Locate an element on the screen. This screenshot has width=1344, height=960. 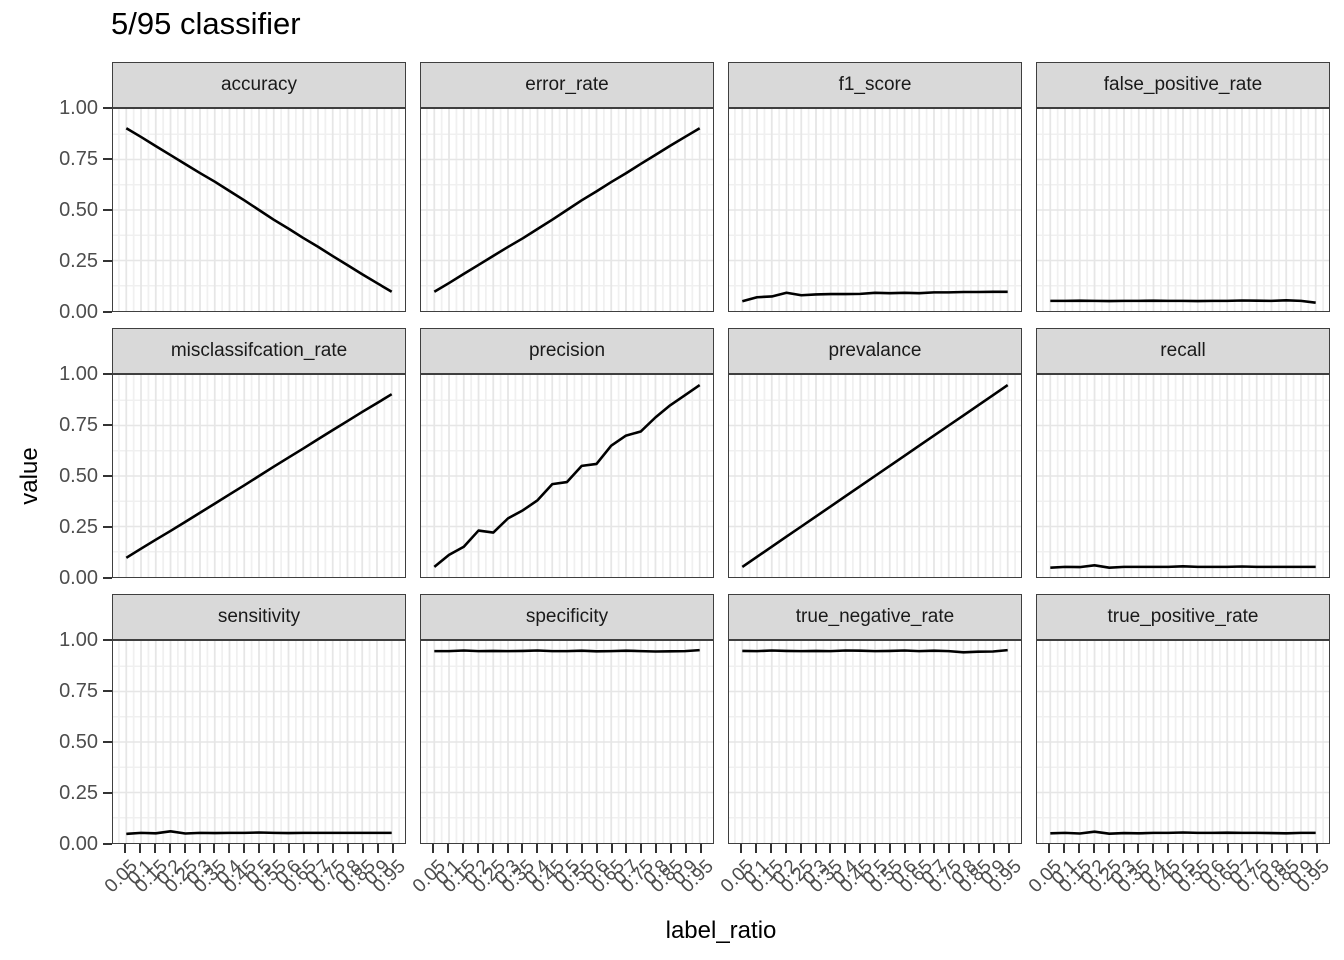
facet-panel-recall is located at coordinates (1183, 476).